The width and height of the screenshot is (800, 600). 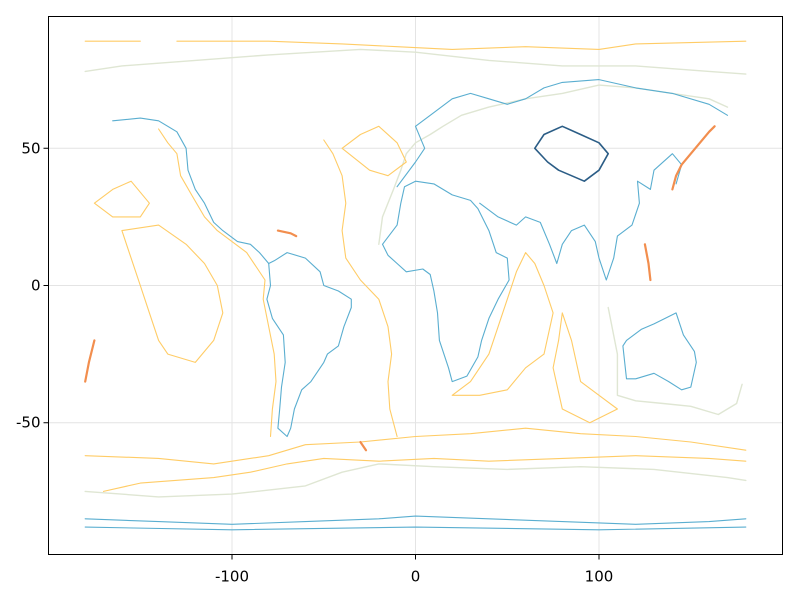 I want to click on y-tick-label: 0, so click(x=36, y=286).